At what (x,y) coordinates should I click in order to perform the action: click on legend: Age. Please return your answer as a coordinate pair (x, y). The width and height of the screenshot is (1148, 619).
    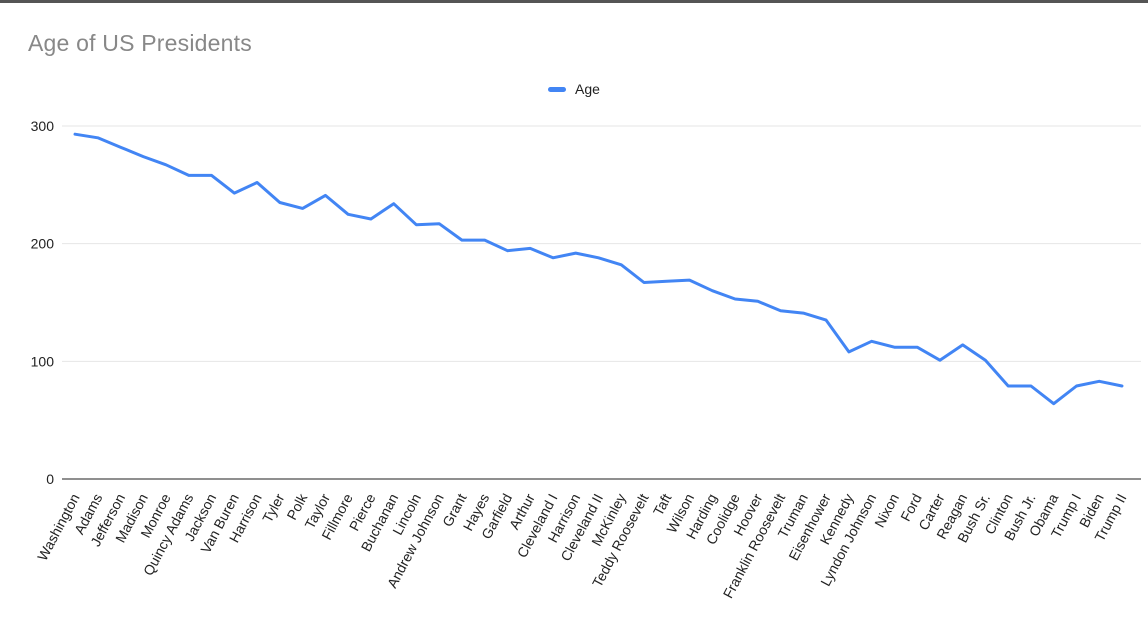
    Looking at the image, I should click on (574, 89).